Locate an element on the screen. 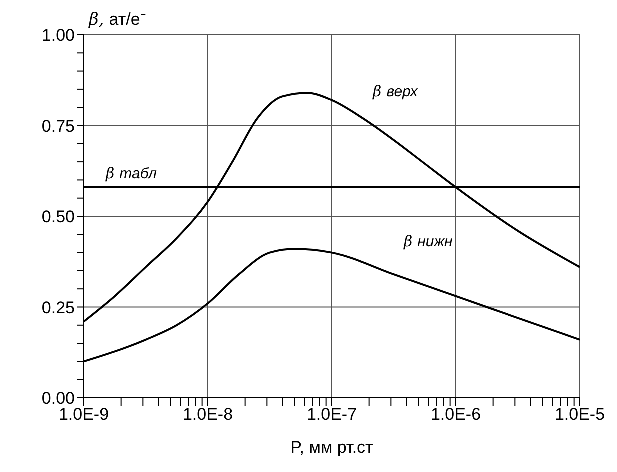 This screenshot has height=472, width=617. x-tick-label: 1.0E-6 is located at coordinates (456, 414).